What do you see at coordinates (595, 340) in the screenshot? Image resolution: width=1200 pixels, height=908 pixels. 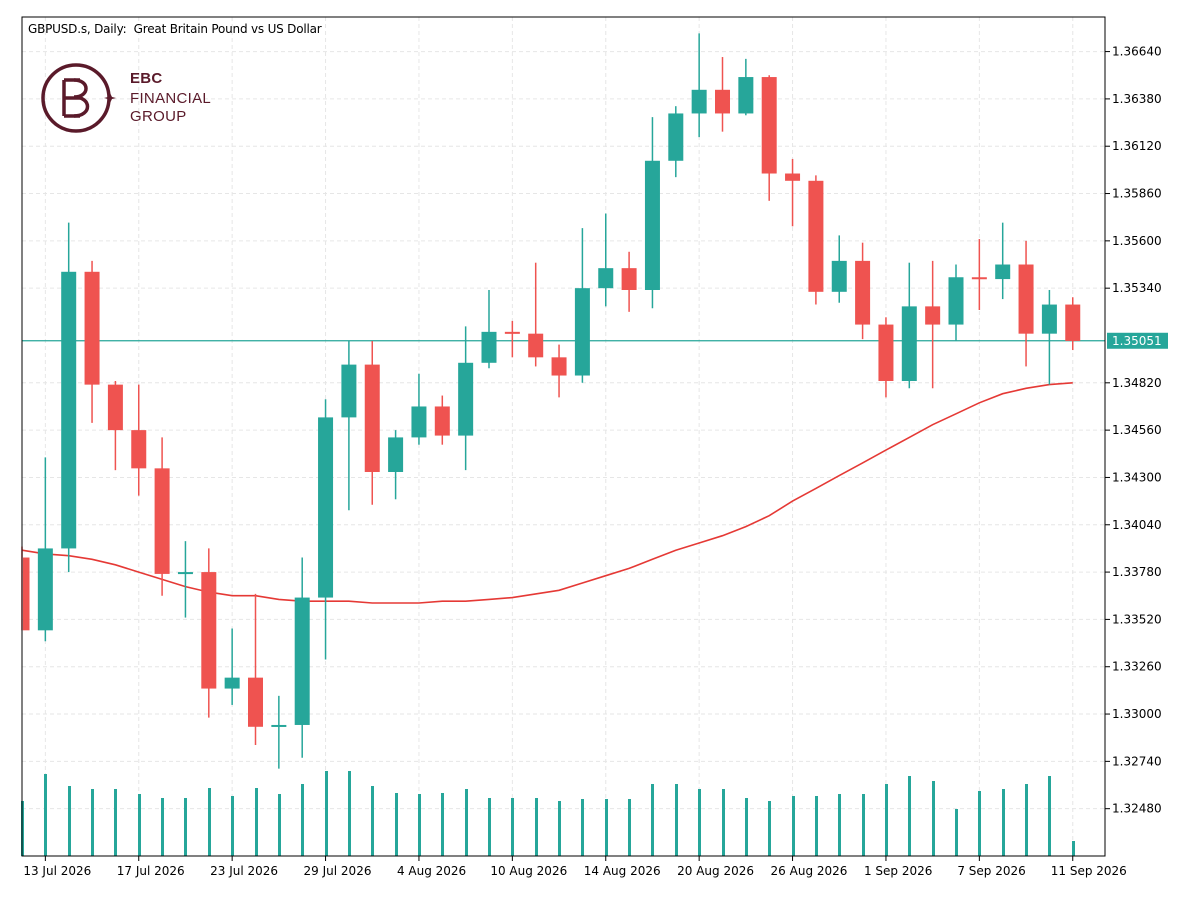 I see `current-price-line: 1.35051` at bounding box center [595, 340].